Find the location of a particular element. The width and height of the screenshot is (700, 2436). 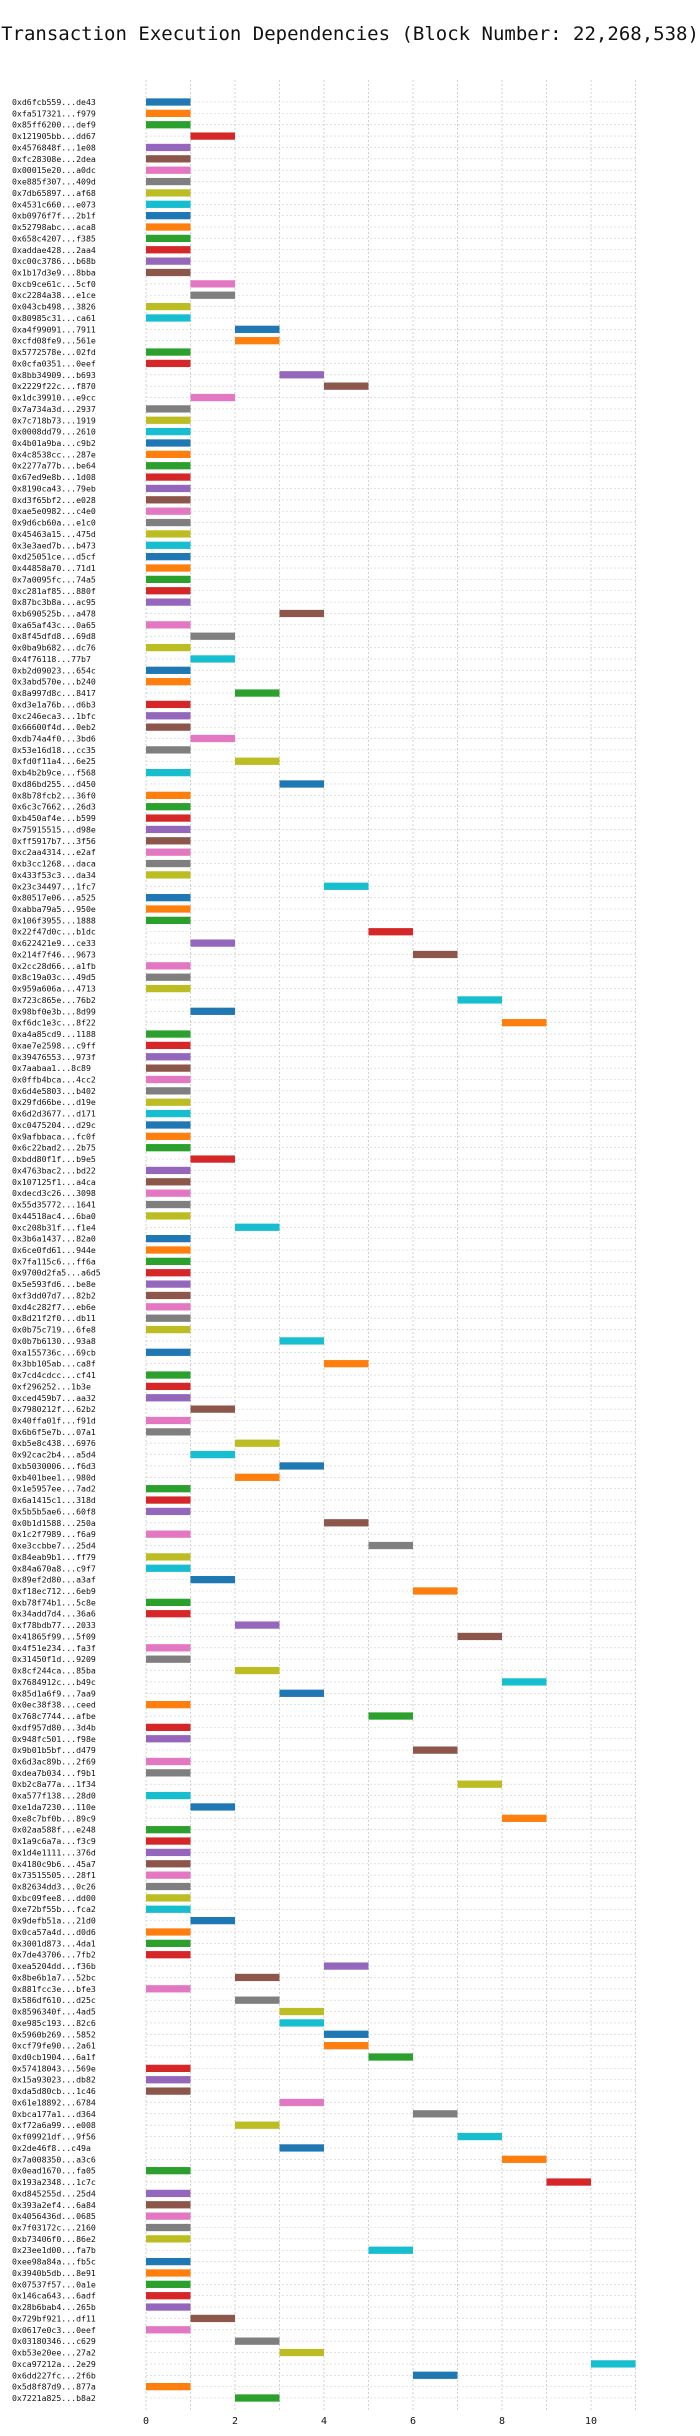

transaction-label: 0x2229f22c...f870 is located at coordinates (54, 386).